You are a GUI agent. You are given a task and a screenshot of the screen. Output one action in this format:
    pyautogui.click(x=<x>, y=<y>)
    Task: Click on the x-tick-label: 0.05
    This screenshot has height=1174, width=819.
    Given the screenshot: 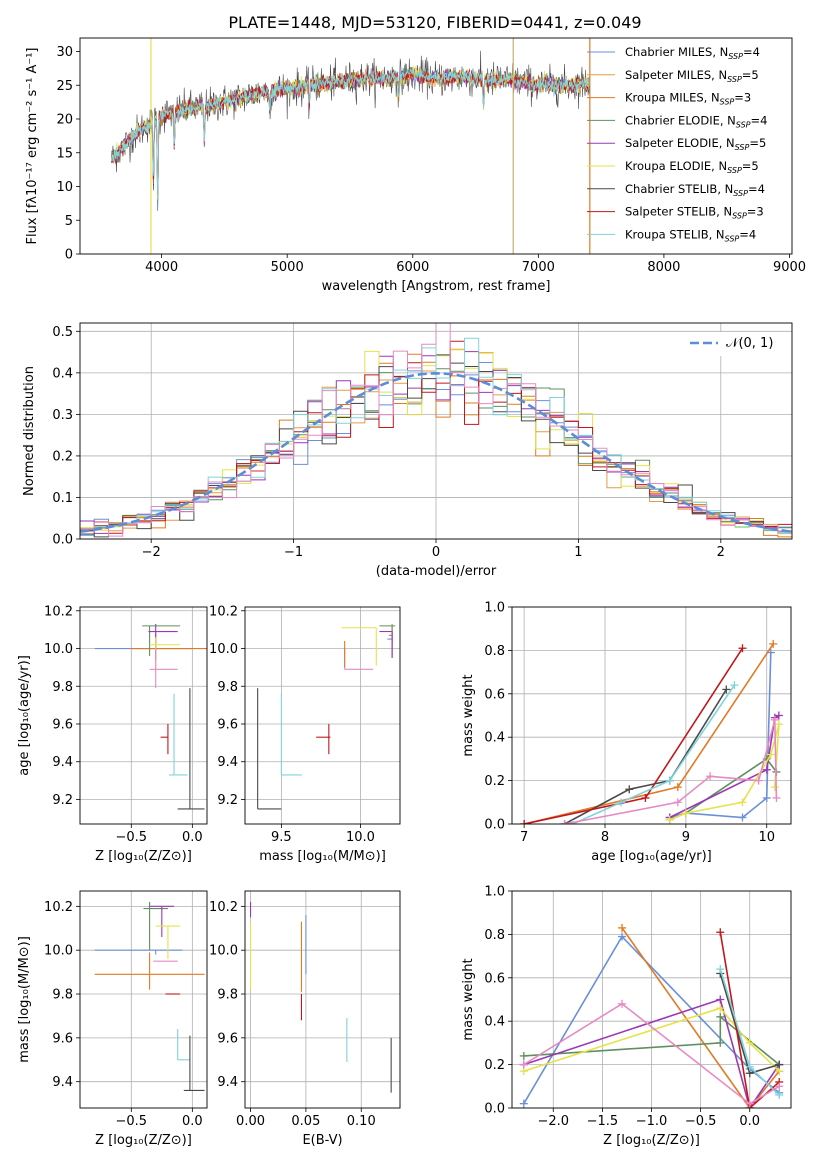 What is the action you would take?
    pyautogui.click(x=305, y=1121)
    